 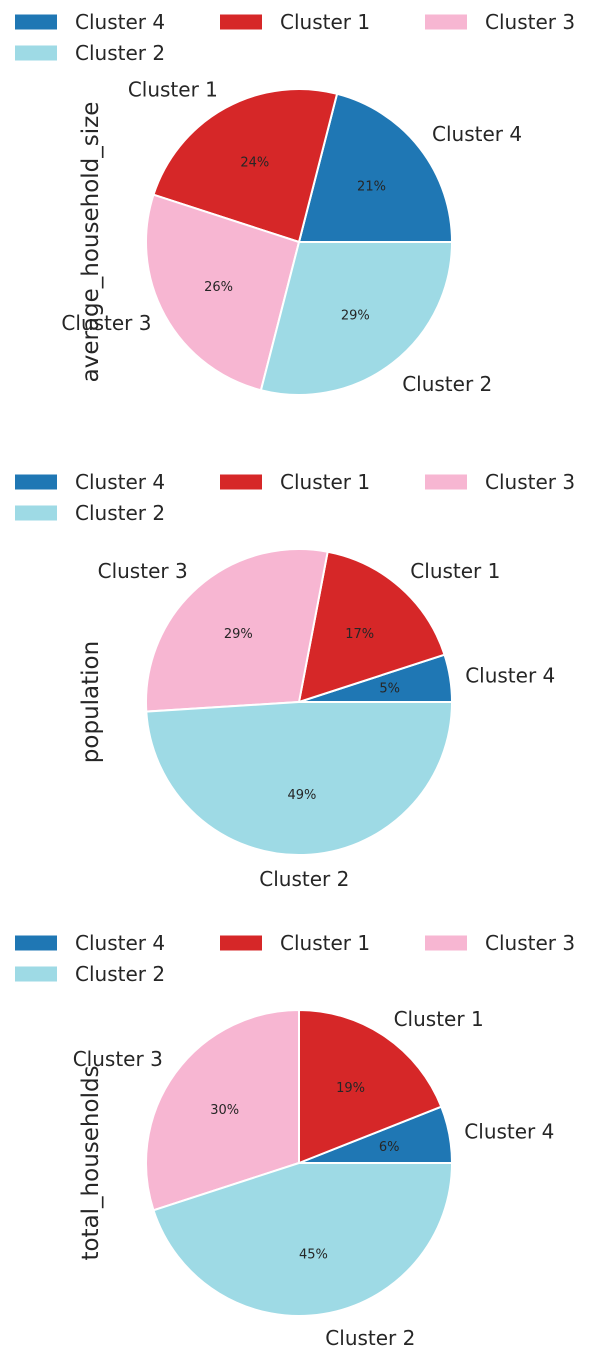 What do you see at coordinates (91, 1162) in the screenshot?
I see `y-axis-label: total_households` at bounding box center [91, 1162].